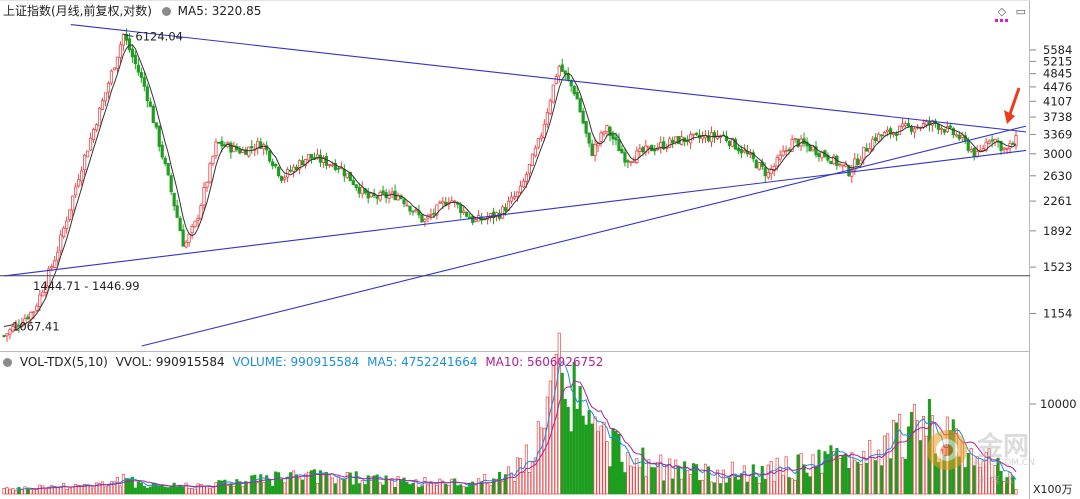 The height and width of the screenshot is (499, 1080). What do you see at coordinates (1057, 134) in the screenshot?
I see `price-tick-label: 3369` at bounding box center [1057, 134].